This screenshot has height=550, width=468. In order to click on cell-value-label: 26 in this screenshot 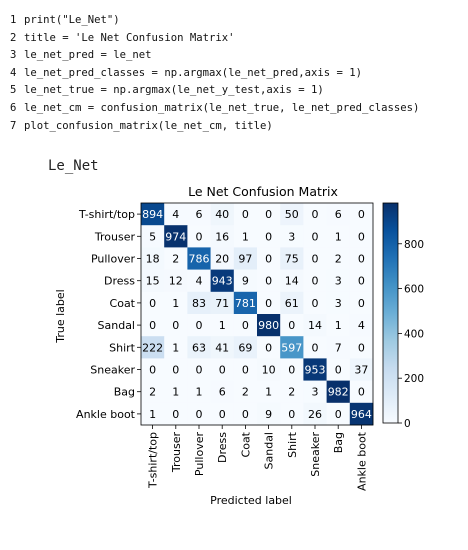, I will do `click(315, 414)`.